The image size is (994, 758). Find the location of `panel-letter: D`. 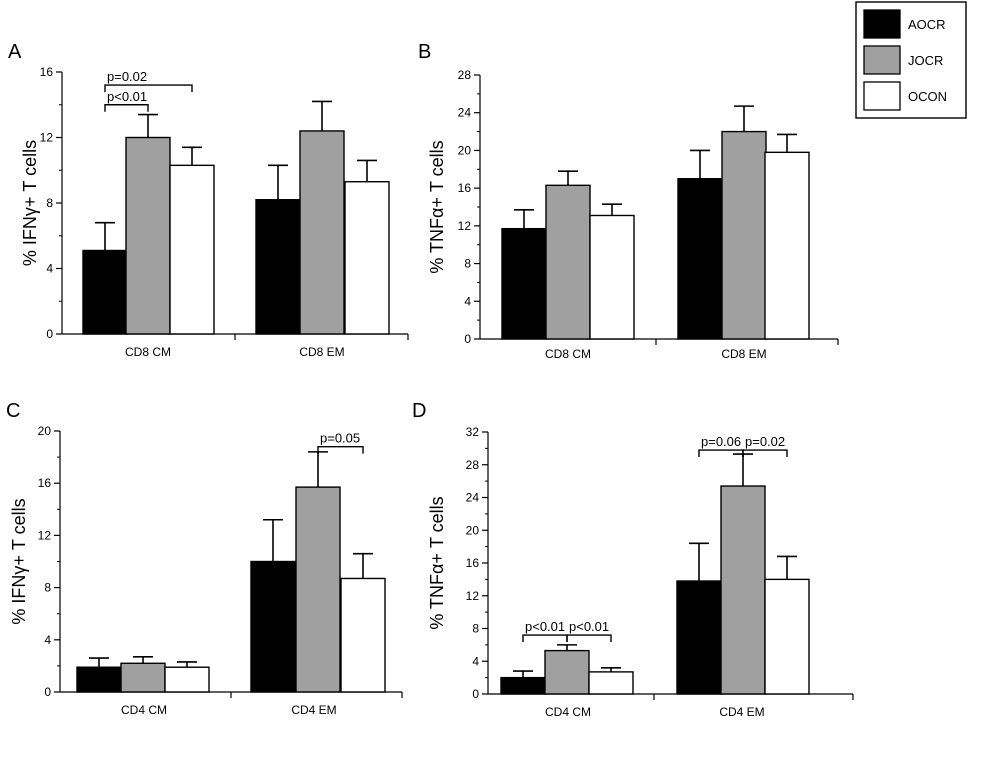

panel-letter: D is located at coordinates (419, 411).